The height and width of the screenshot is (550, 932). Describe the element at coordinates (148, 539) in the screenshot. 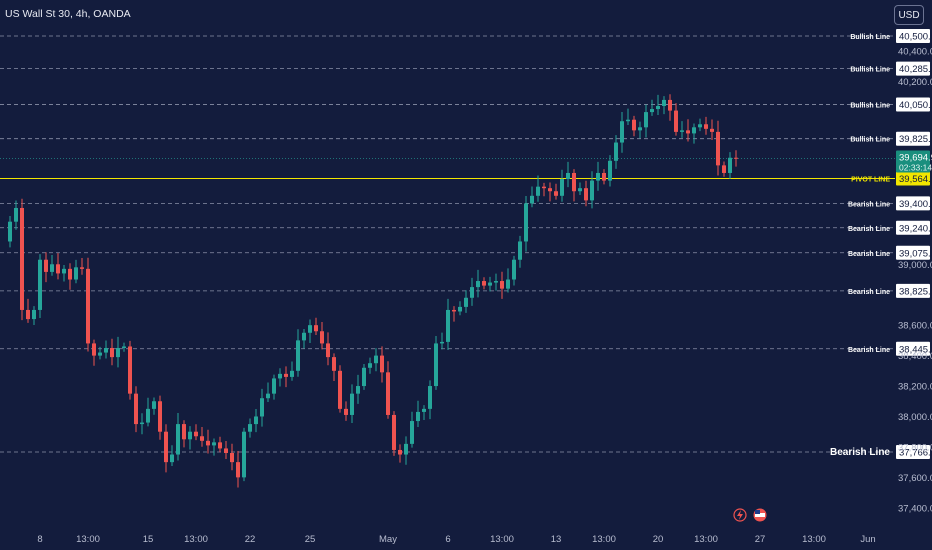

I see `time-tick-label: 15` at that location.